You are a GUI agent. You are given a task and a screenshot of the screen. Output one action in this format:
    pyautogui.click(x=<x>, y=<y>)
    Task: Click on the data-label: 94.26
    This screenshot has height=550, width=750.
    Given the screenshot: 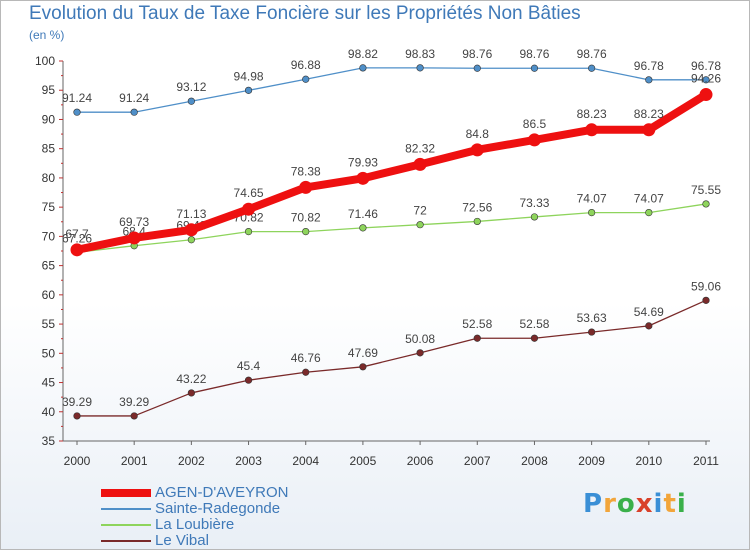 What is the action you would take?
    pyautogui.click(x=706, y=79)
    